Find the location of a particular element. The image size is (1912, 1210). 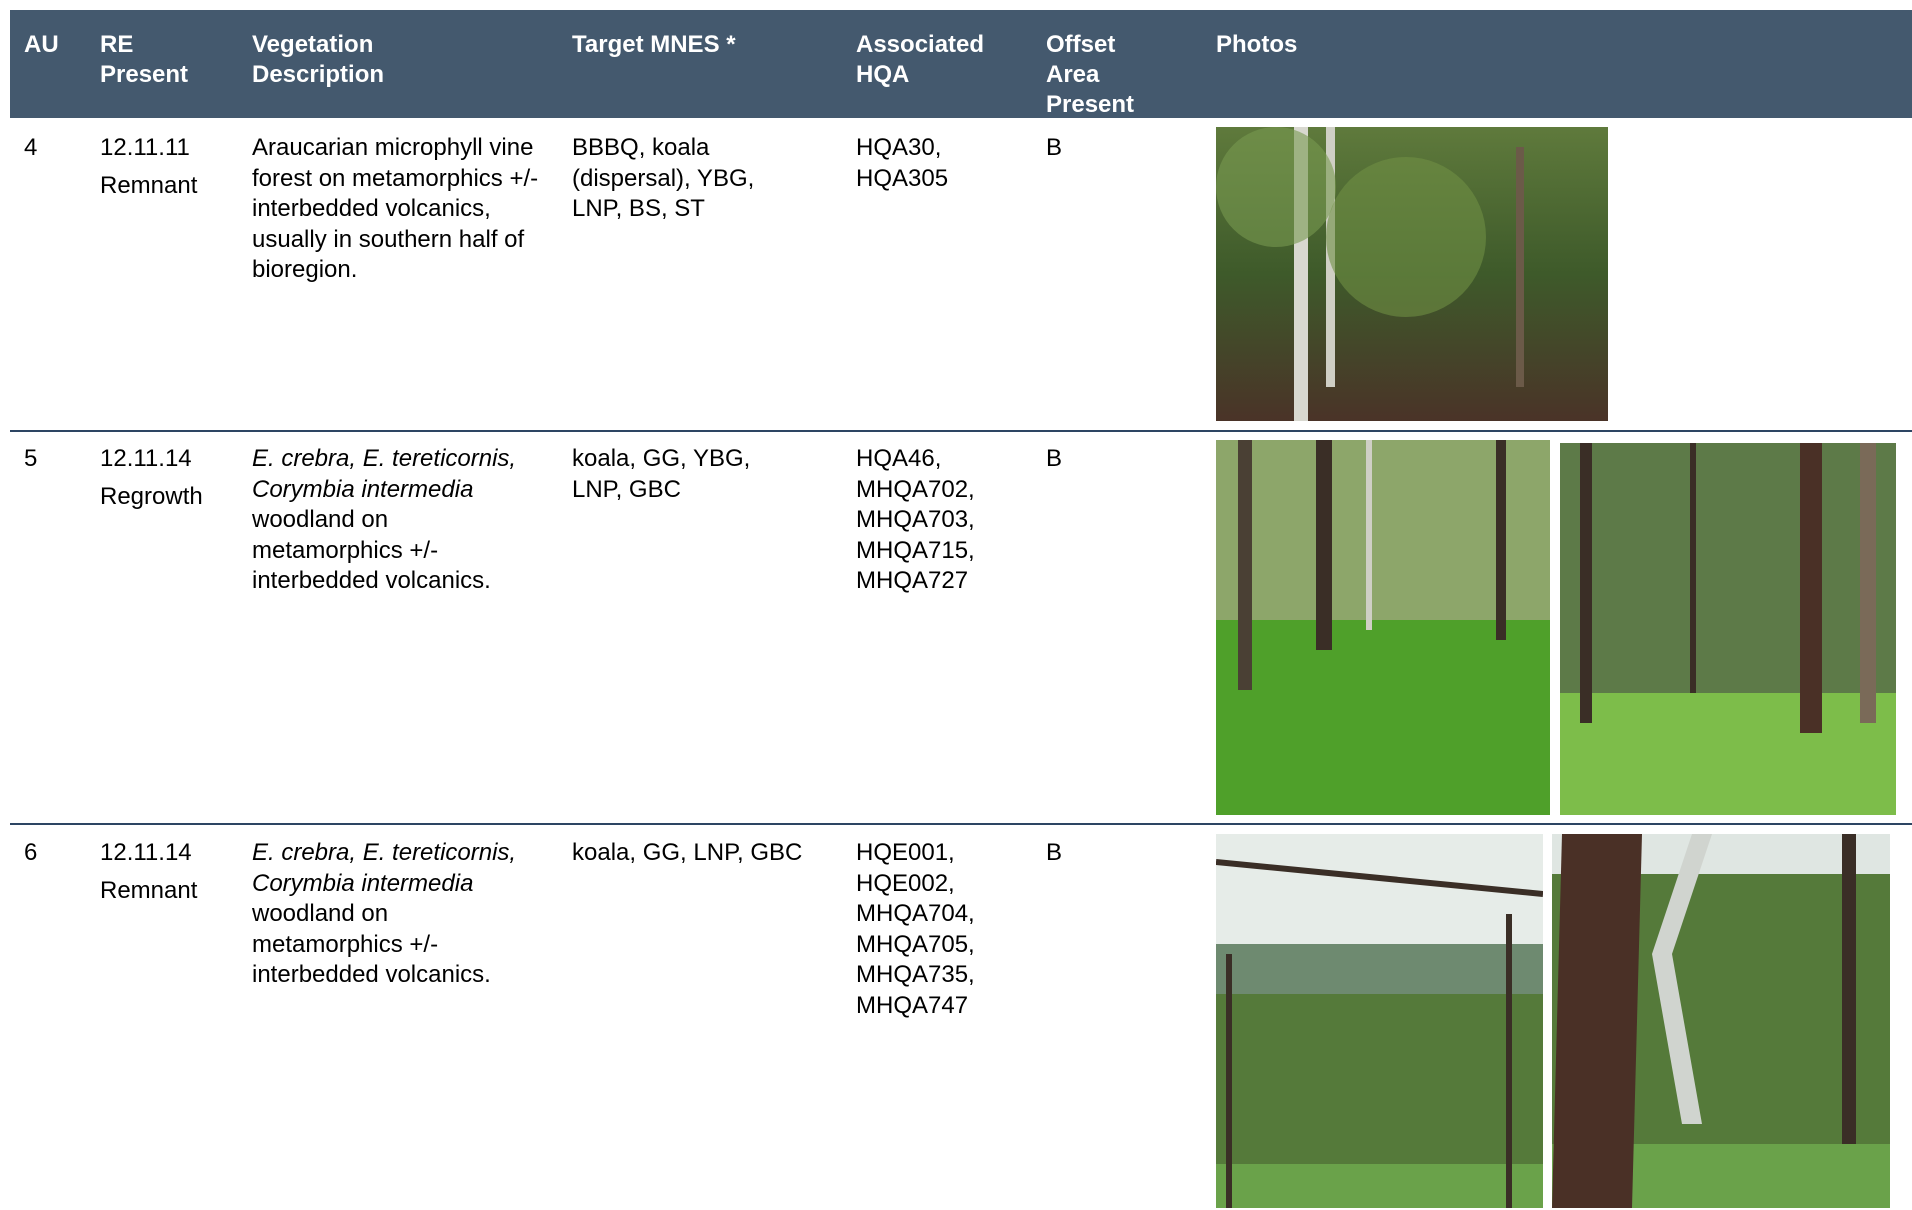

au-cell: 4 is located at coordinates (31, 147).